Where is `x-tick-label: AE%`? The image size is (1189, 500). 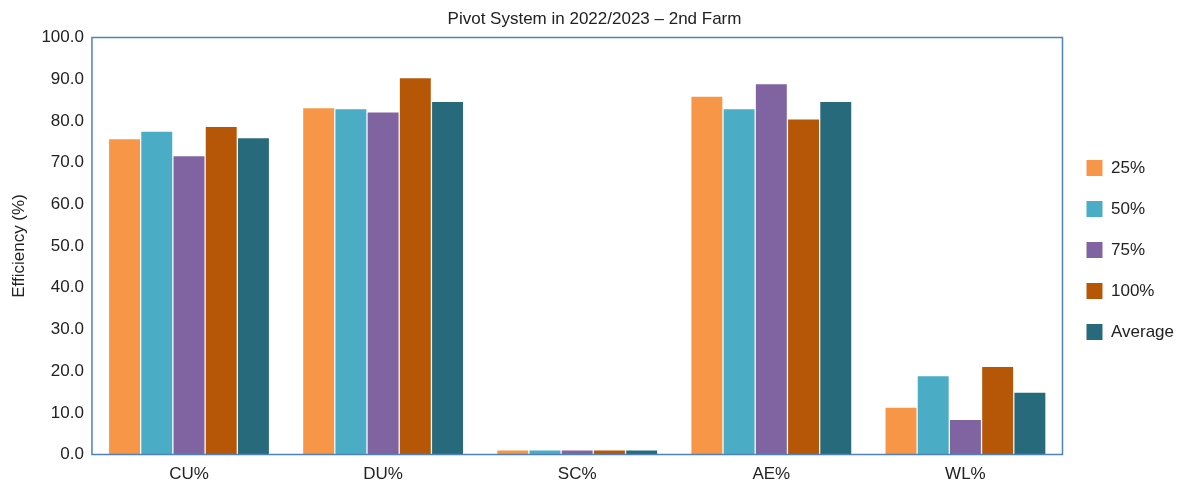 x-tick-label: AE% is located at coordinates (771, 474).